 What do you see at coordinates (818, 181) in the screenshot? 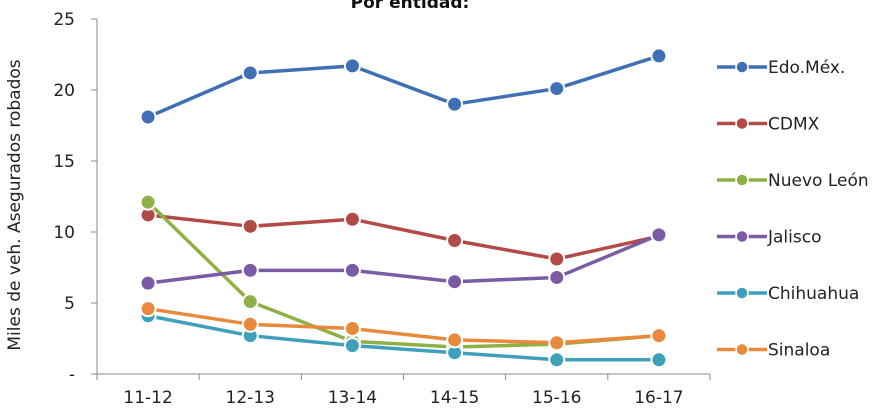
I see `legend-label: Nuevo León` at bounding box center [818, 181].